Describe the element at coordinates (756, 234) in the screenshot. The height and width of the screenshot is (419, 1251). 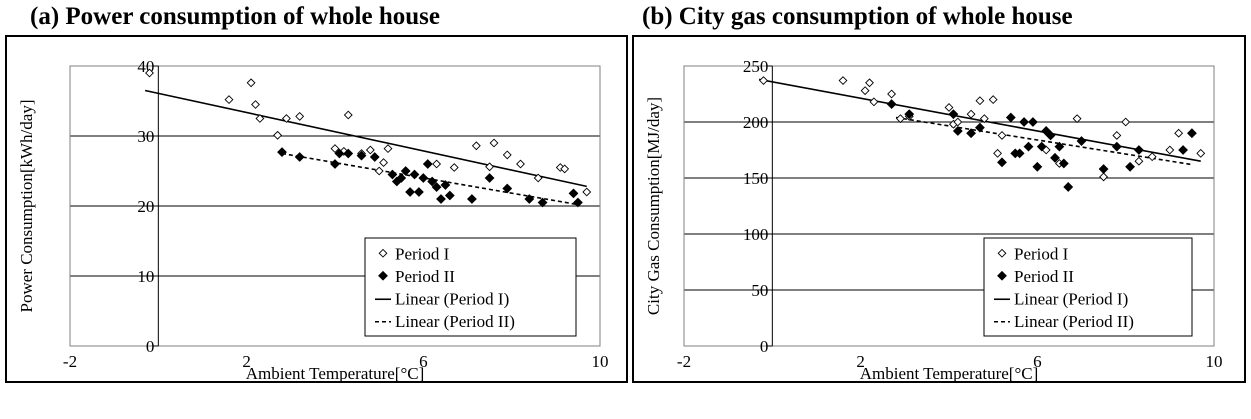
I see `y-tick-label: 100` at that location.